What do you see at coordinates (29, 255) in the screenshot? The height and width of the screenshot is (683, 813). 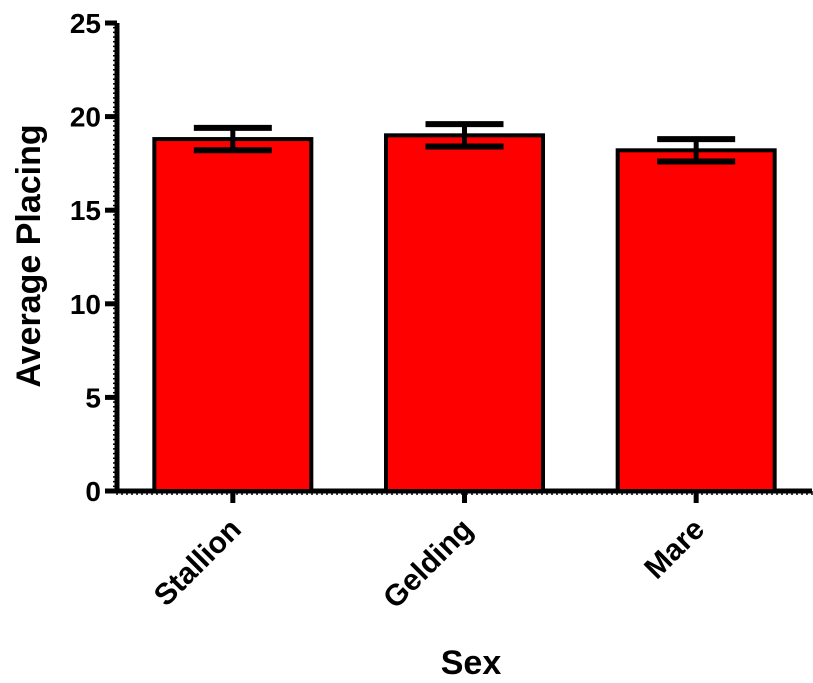 I see `y-axis-title: Average Placing` at bounding box center [29, 255].